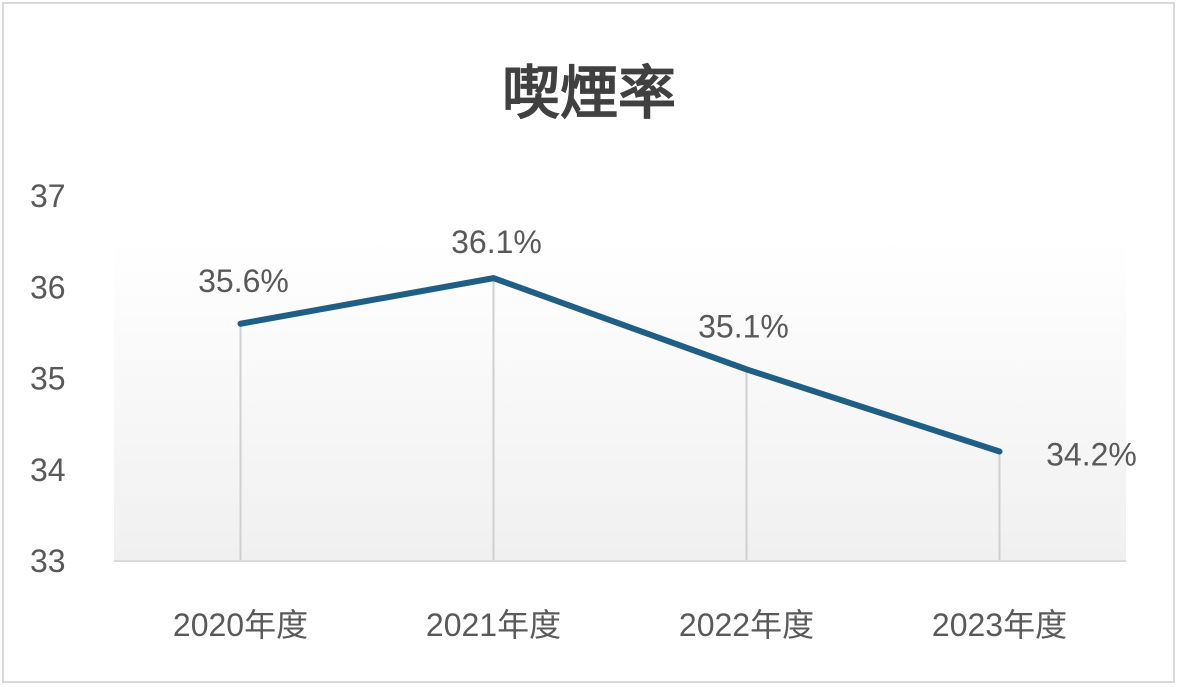 The image size is (1179, 687). I want to click on x-tick-label: 2022年度, so click(746, 625).